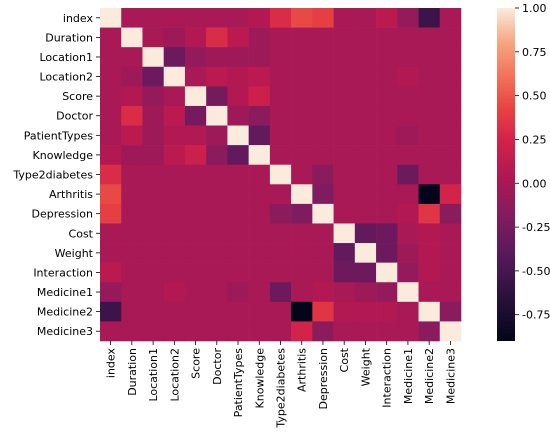 The image size is (550, 447). I want to click on heatmap-cell-Weight-Doctor, so click(217, 253).